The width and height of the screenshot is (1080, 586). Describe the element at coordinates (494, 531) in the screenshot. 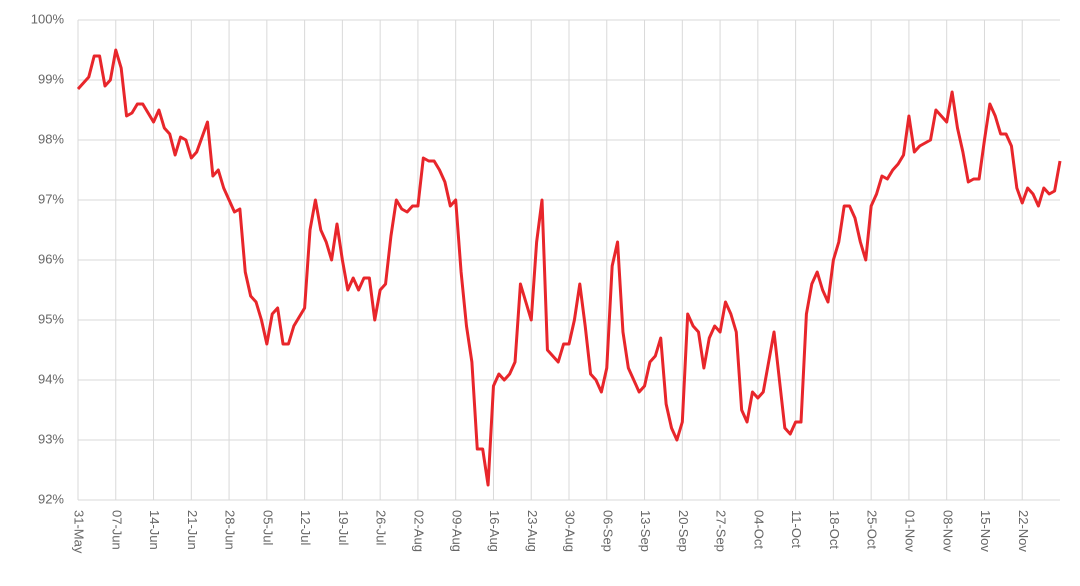

I see `x-tick-label: 16-Aug` at that location.